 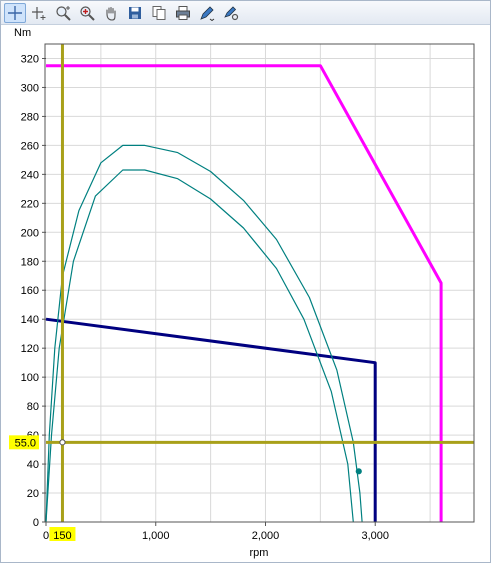 I want to click on pan-crosshair-icon, so click(x=39, y=13).